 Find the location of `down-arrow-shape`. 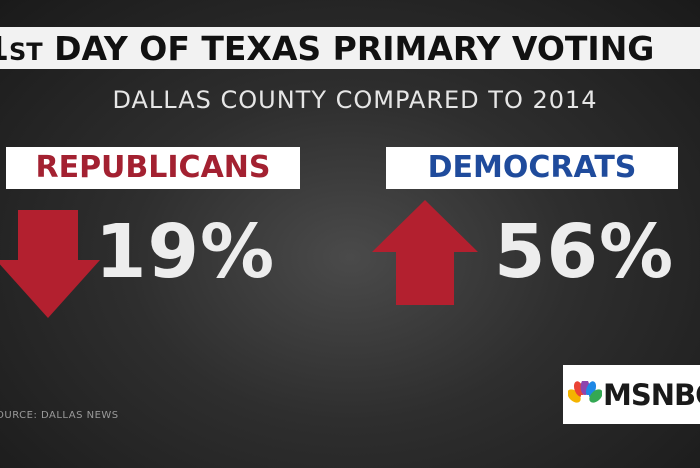

down-arrow-shape is located at coordinates (50, 264).